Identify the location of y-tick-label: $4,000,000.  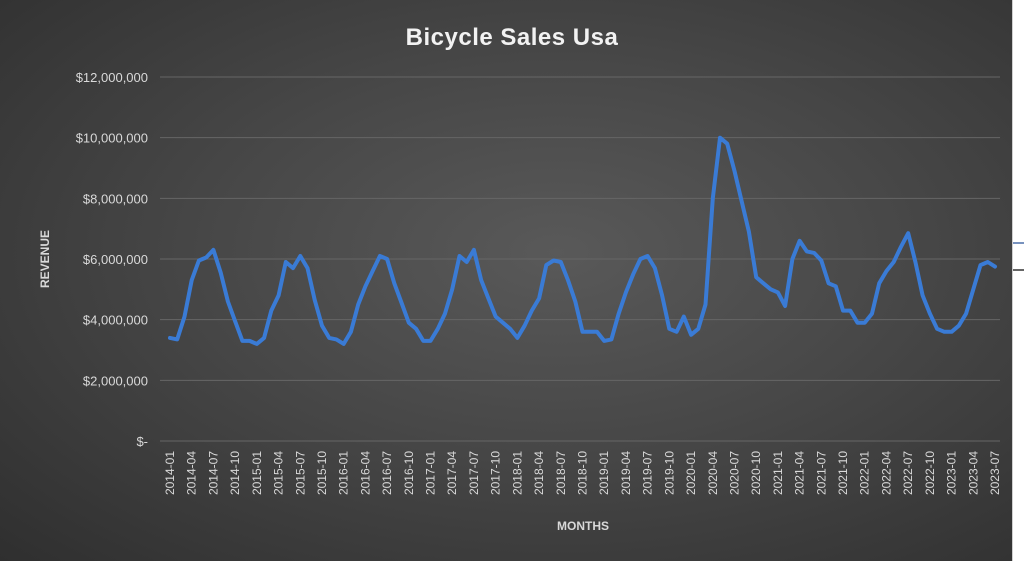
(115, 320).